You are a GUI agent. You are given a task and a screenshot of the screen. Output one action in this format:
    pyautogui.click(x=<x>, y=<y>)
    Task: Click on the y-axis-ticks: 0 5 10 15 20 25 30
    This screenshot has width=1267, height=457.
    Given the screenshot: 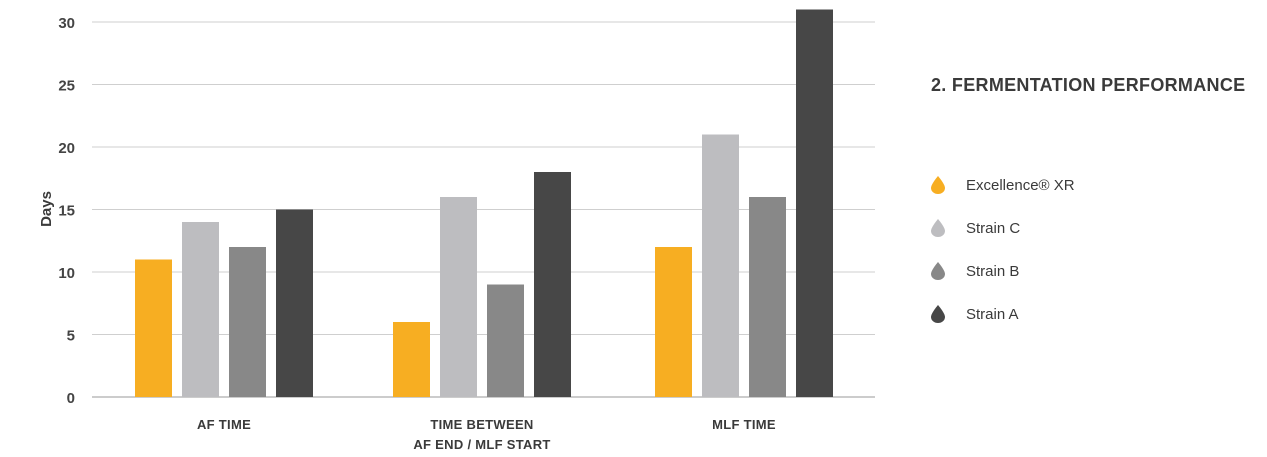 What is the action you would take?
    pyautogui.click(x=66, y=211)
    